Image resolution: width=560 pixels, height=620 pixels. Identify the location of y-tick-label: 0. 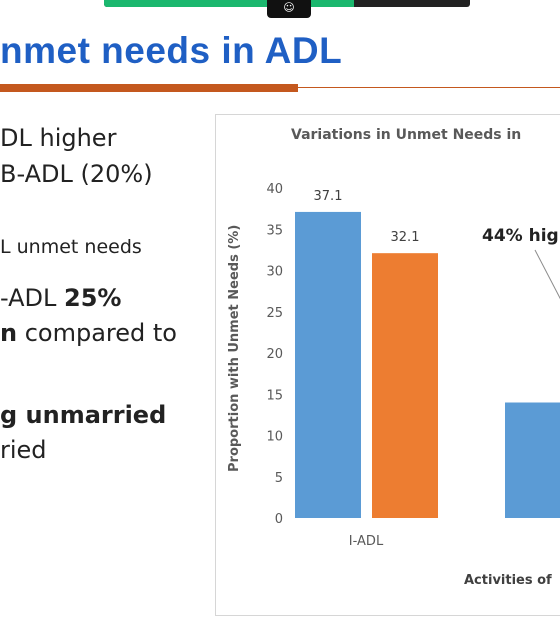
(279, 519).